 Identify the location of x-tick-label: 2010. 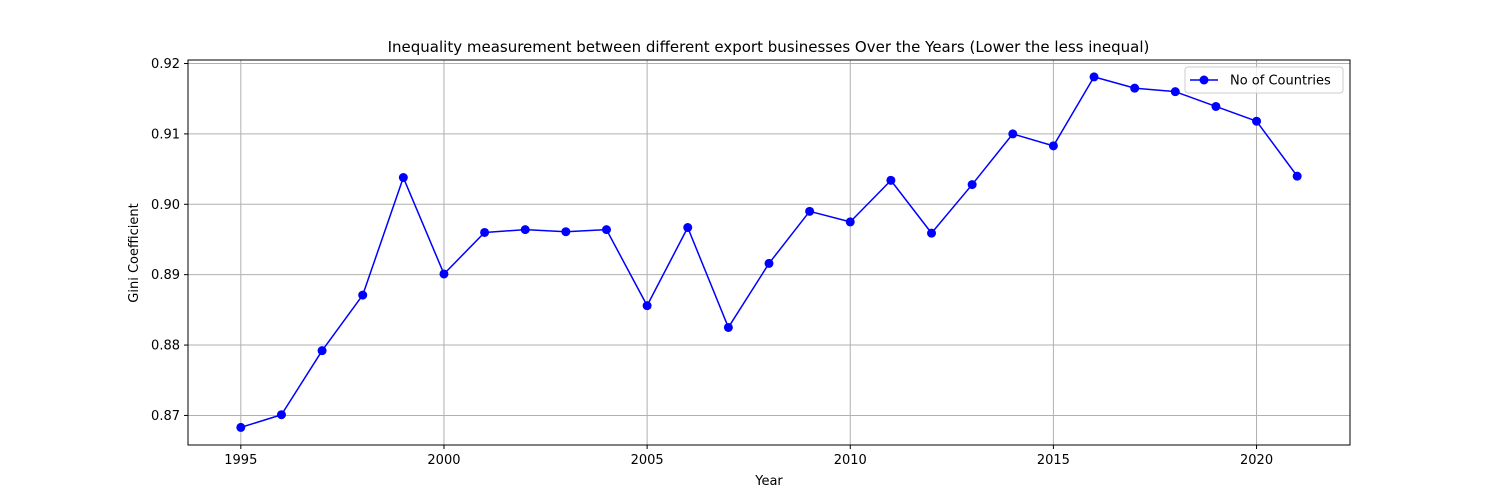
(850, 460).